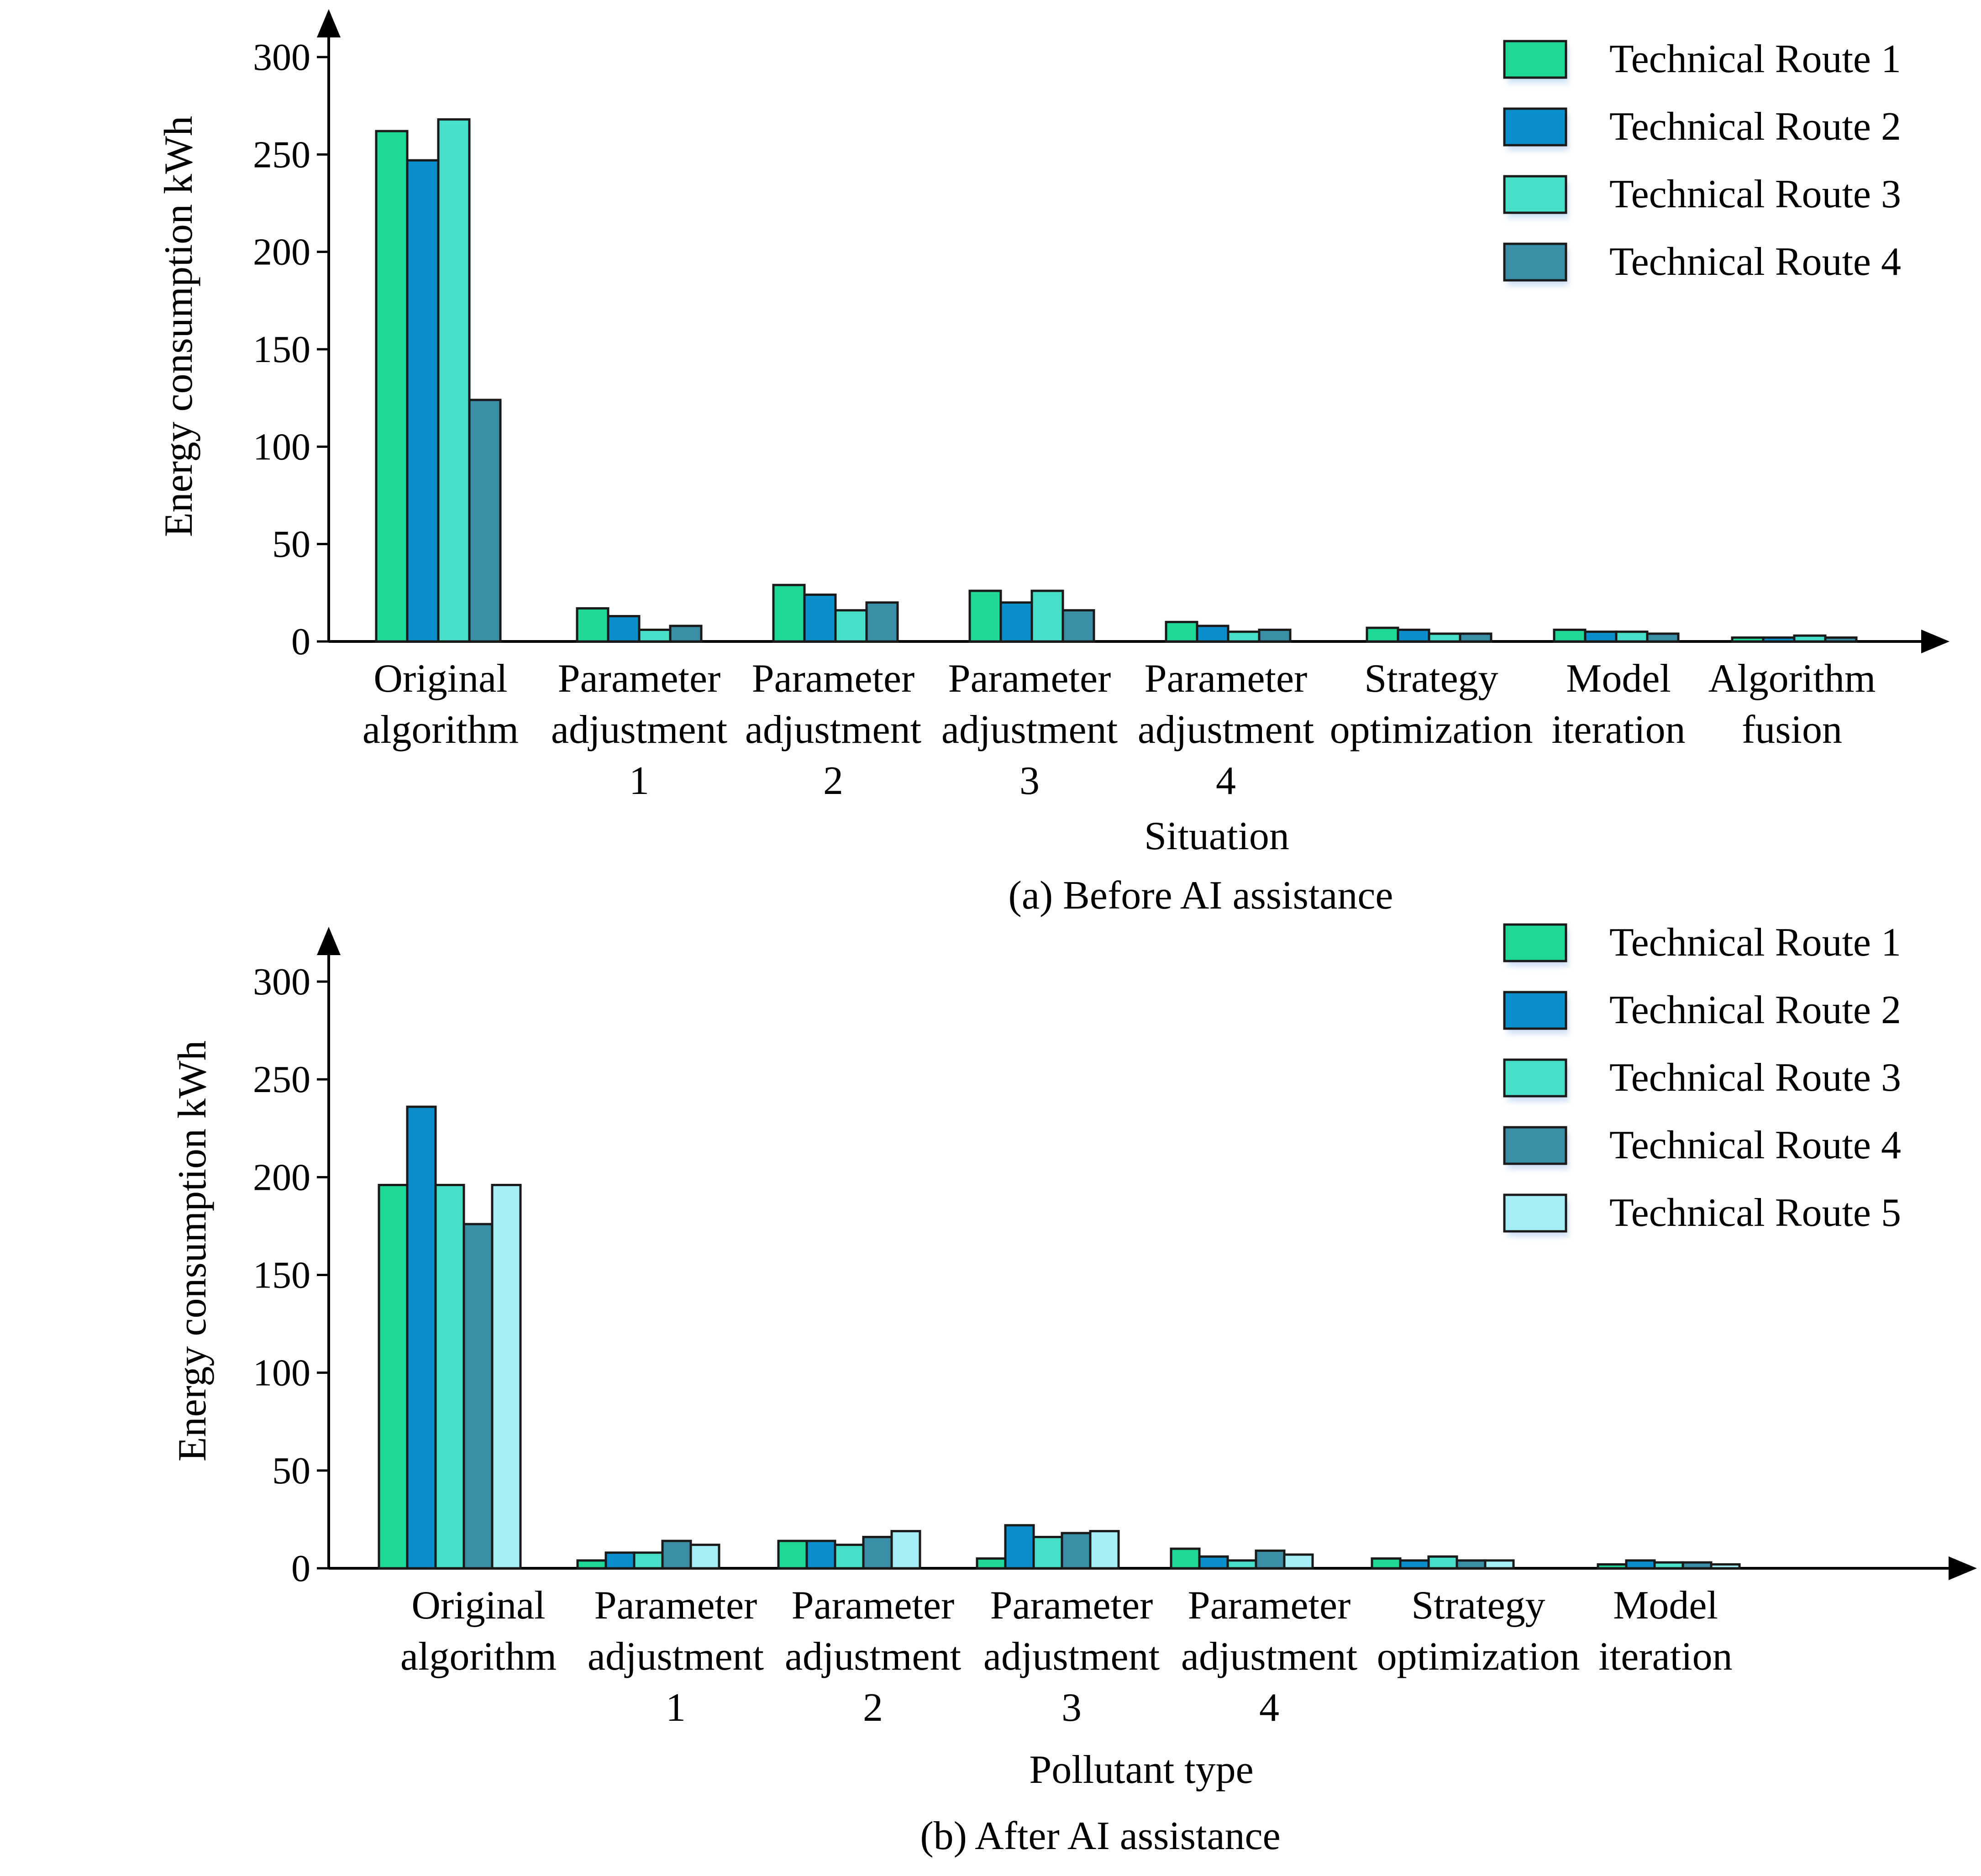  I want to click on legend-label: Technical Route 3, so click(1755, 194).